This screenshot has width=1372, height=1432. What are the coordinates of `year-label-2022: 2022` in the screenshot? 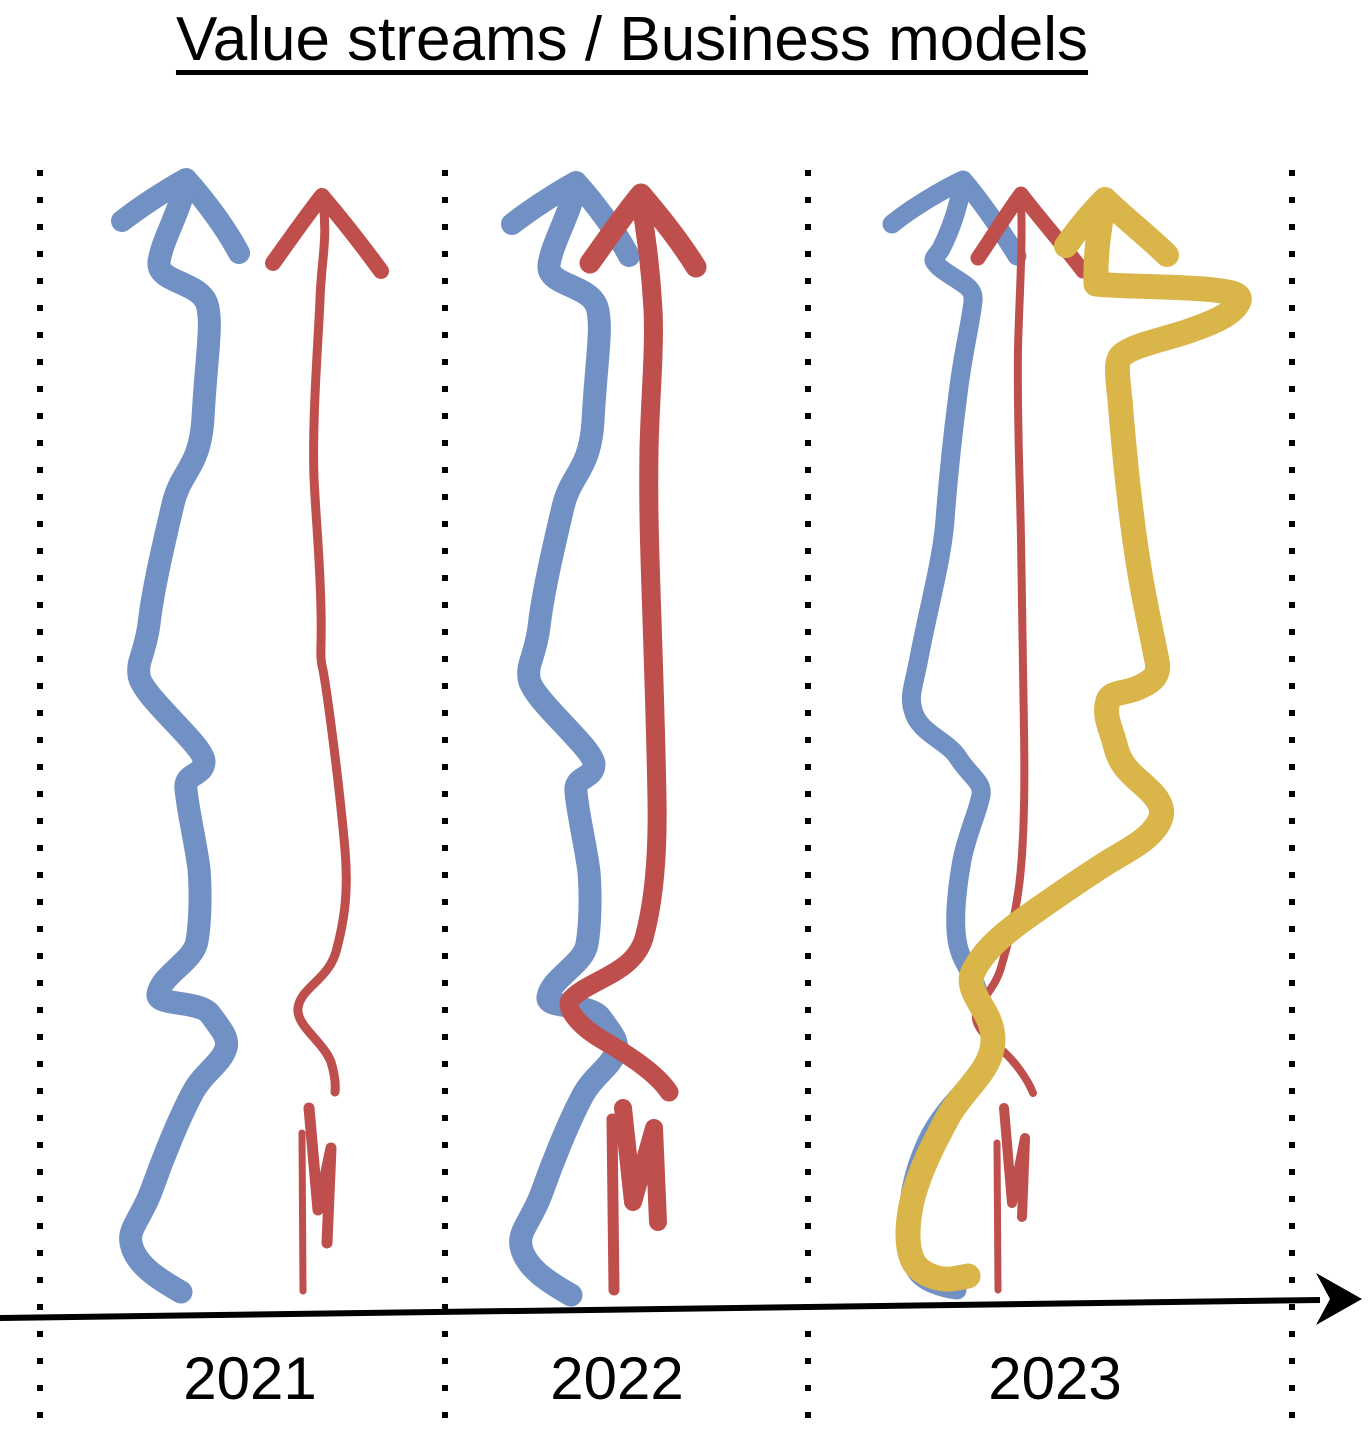 It's located at (617, 1378).